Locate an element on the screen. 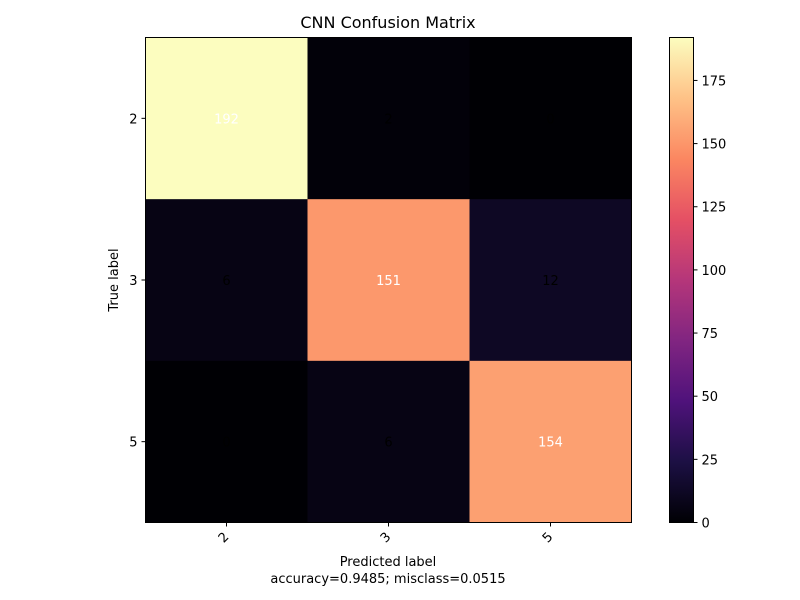 Image resolution: width=800 pixels, height=600 pixels. x-axis-label: Predicted label is located at coordinates (388, 562).